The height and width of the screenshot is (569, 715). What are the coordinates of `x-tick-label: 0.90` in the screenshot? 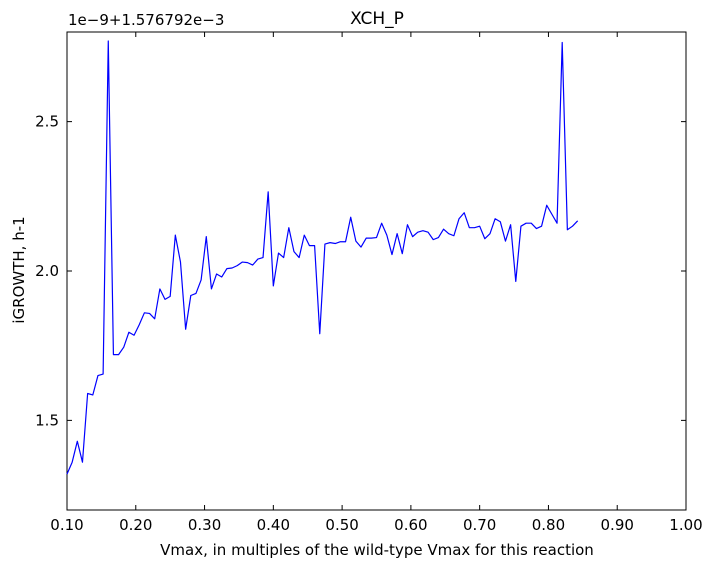 It's located at (617, 525).